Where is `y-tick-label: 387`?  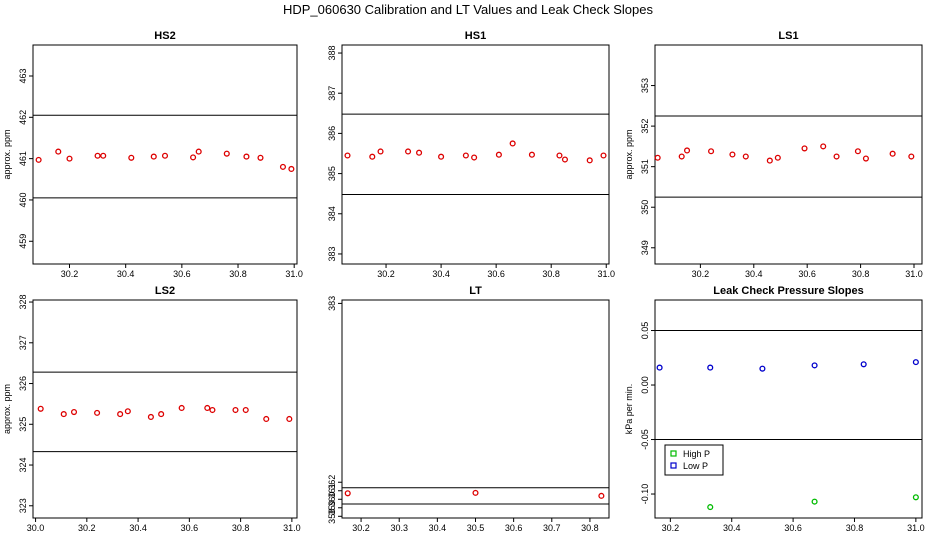
y-tick-label: 387 is located at coordinates (332, 93).